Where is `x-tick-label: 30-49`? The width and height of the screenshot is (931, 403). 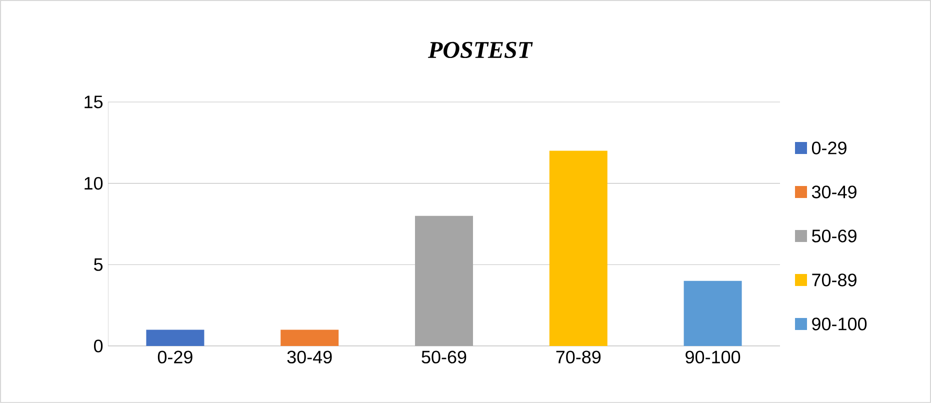 x-tick-label: 30-49 is located at coordinates (309, 357).